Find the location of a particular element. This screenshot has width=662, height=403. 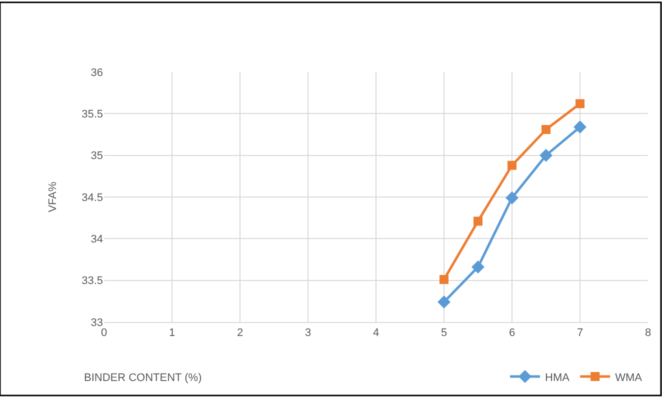

x-tick-label: 2 is located at coordinates (240, 333).